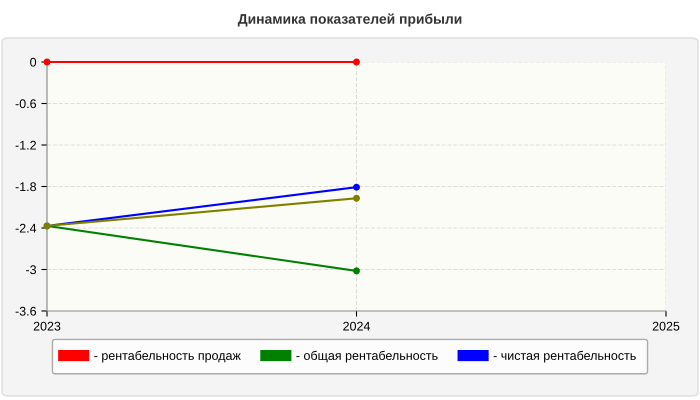 The height and width of the screenshot is (400, 700). Describe the element at coordinates (26, 311) in the screenshot. I see `y-tick-label: -3.6` at that location.